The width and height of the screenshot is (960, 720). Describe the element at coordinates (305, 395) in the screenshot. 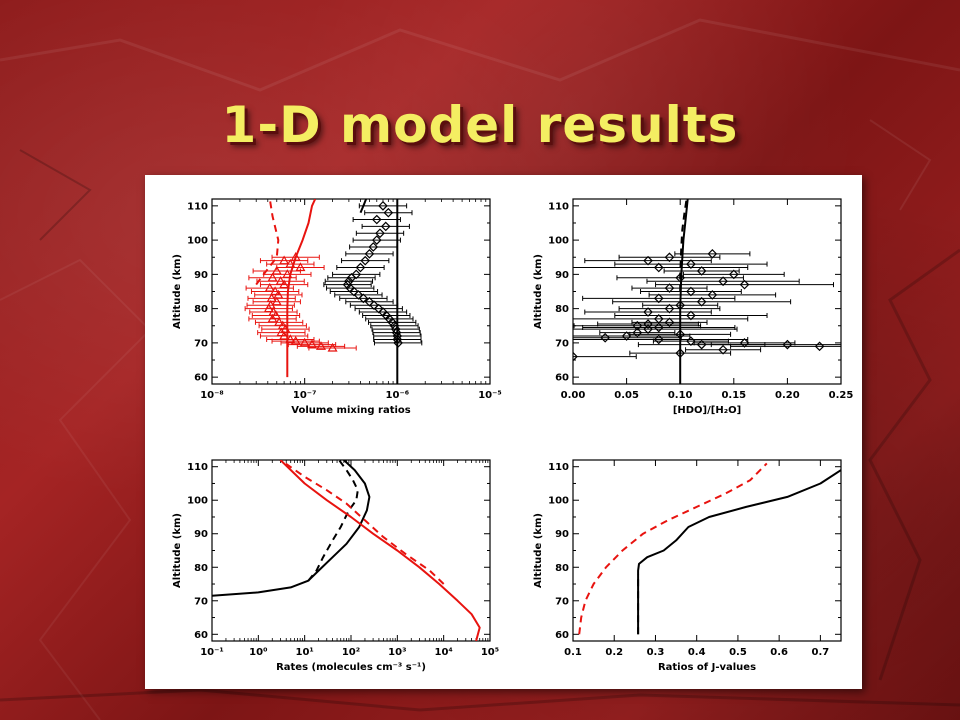

I see `x-tick-label: 10⁻⁷` at that location.